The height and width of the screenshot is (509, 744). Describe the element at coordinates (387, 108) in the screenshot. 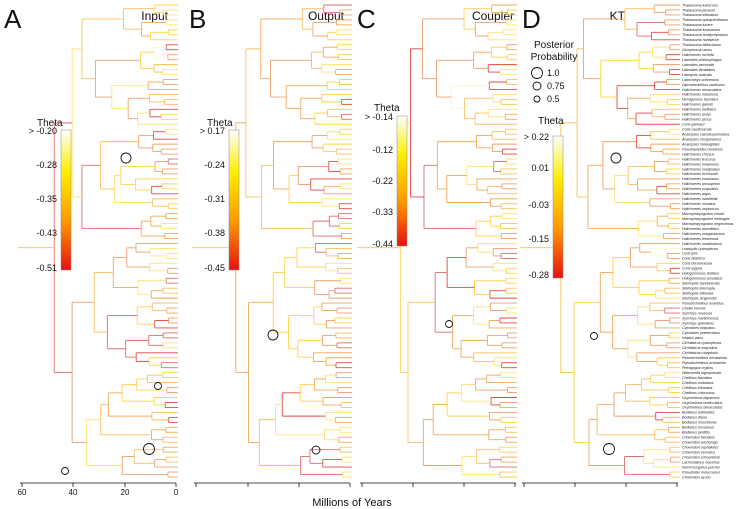

I see `legend-title-c: Theta` at that location.